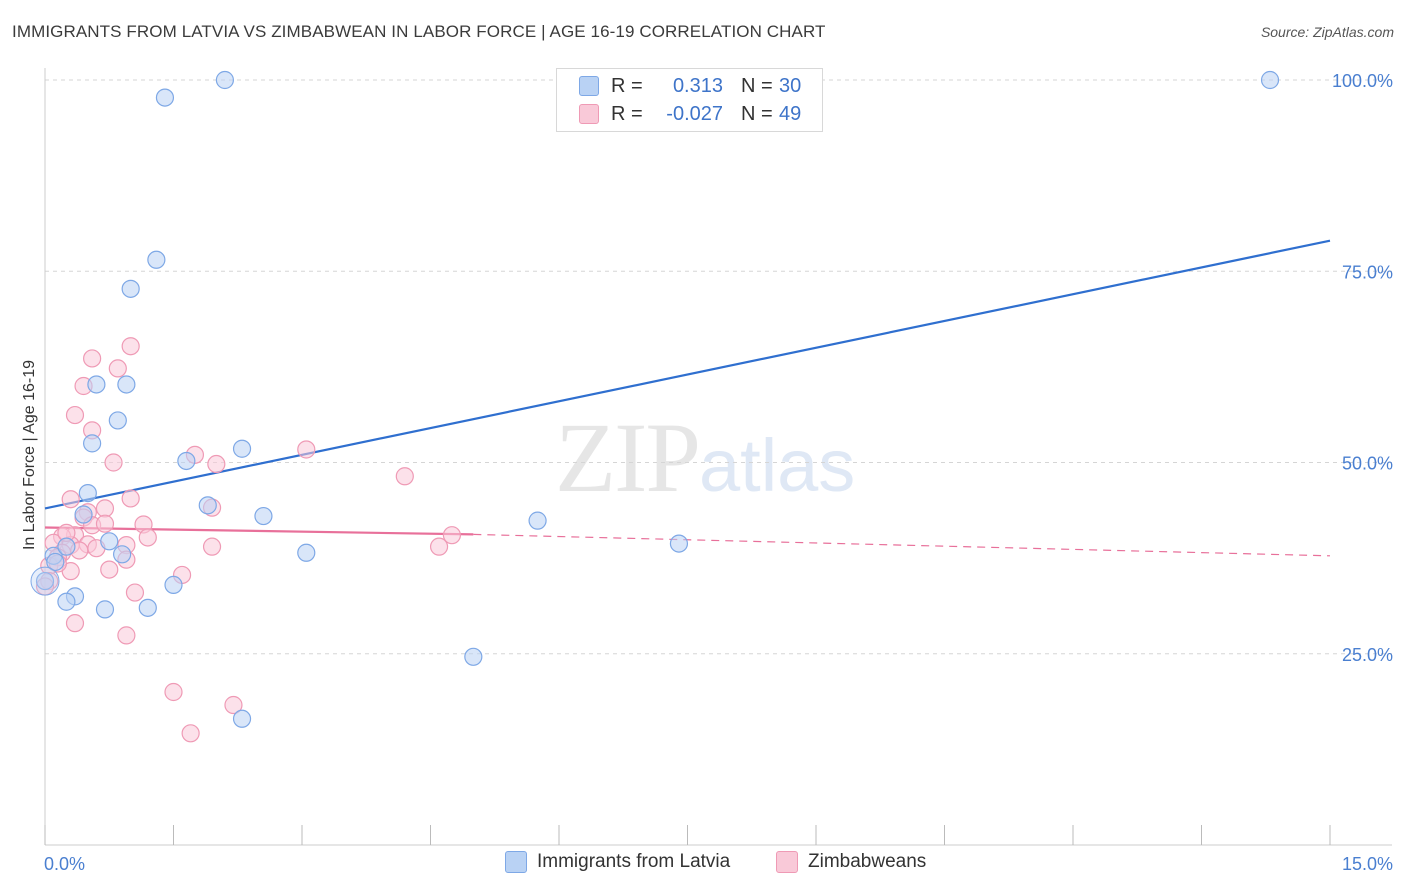 Image resolution: width=1406 pixels, height=892 pixels. Describe the element at coordinates (516, 862) in the screenshot. I see `latvia-legend-swatch` at that location.